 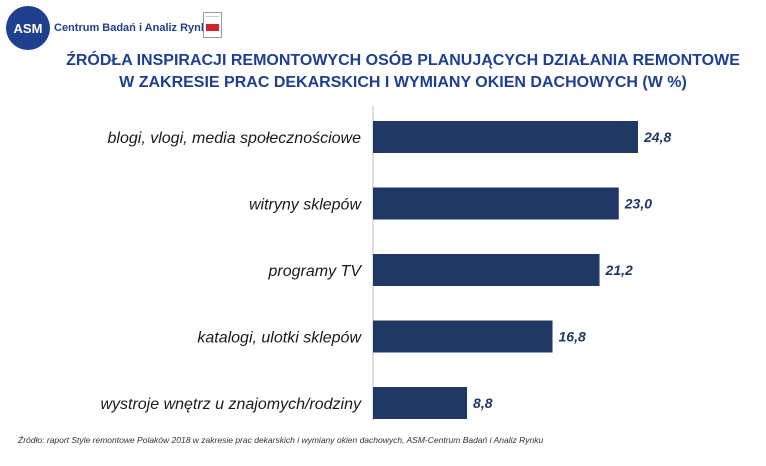 I want to click on value-label-2: 21,2, so click(x=619, y=270).